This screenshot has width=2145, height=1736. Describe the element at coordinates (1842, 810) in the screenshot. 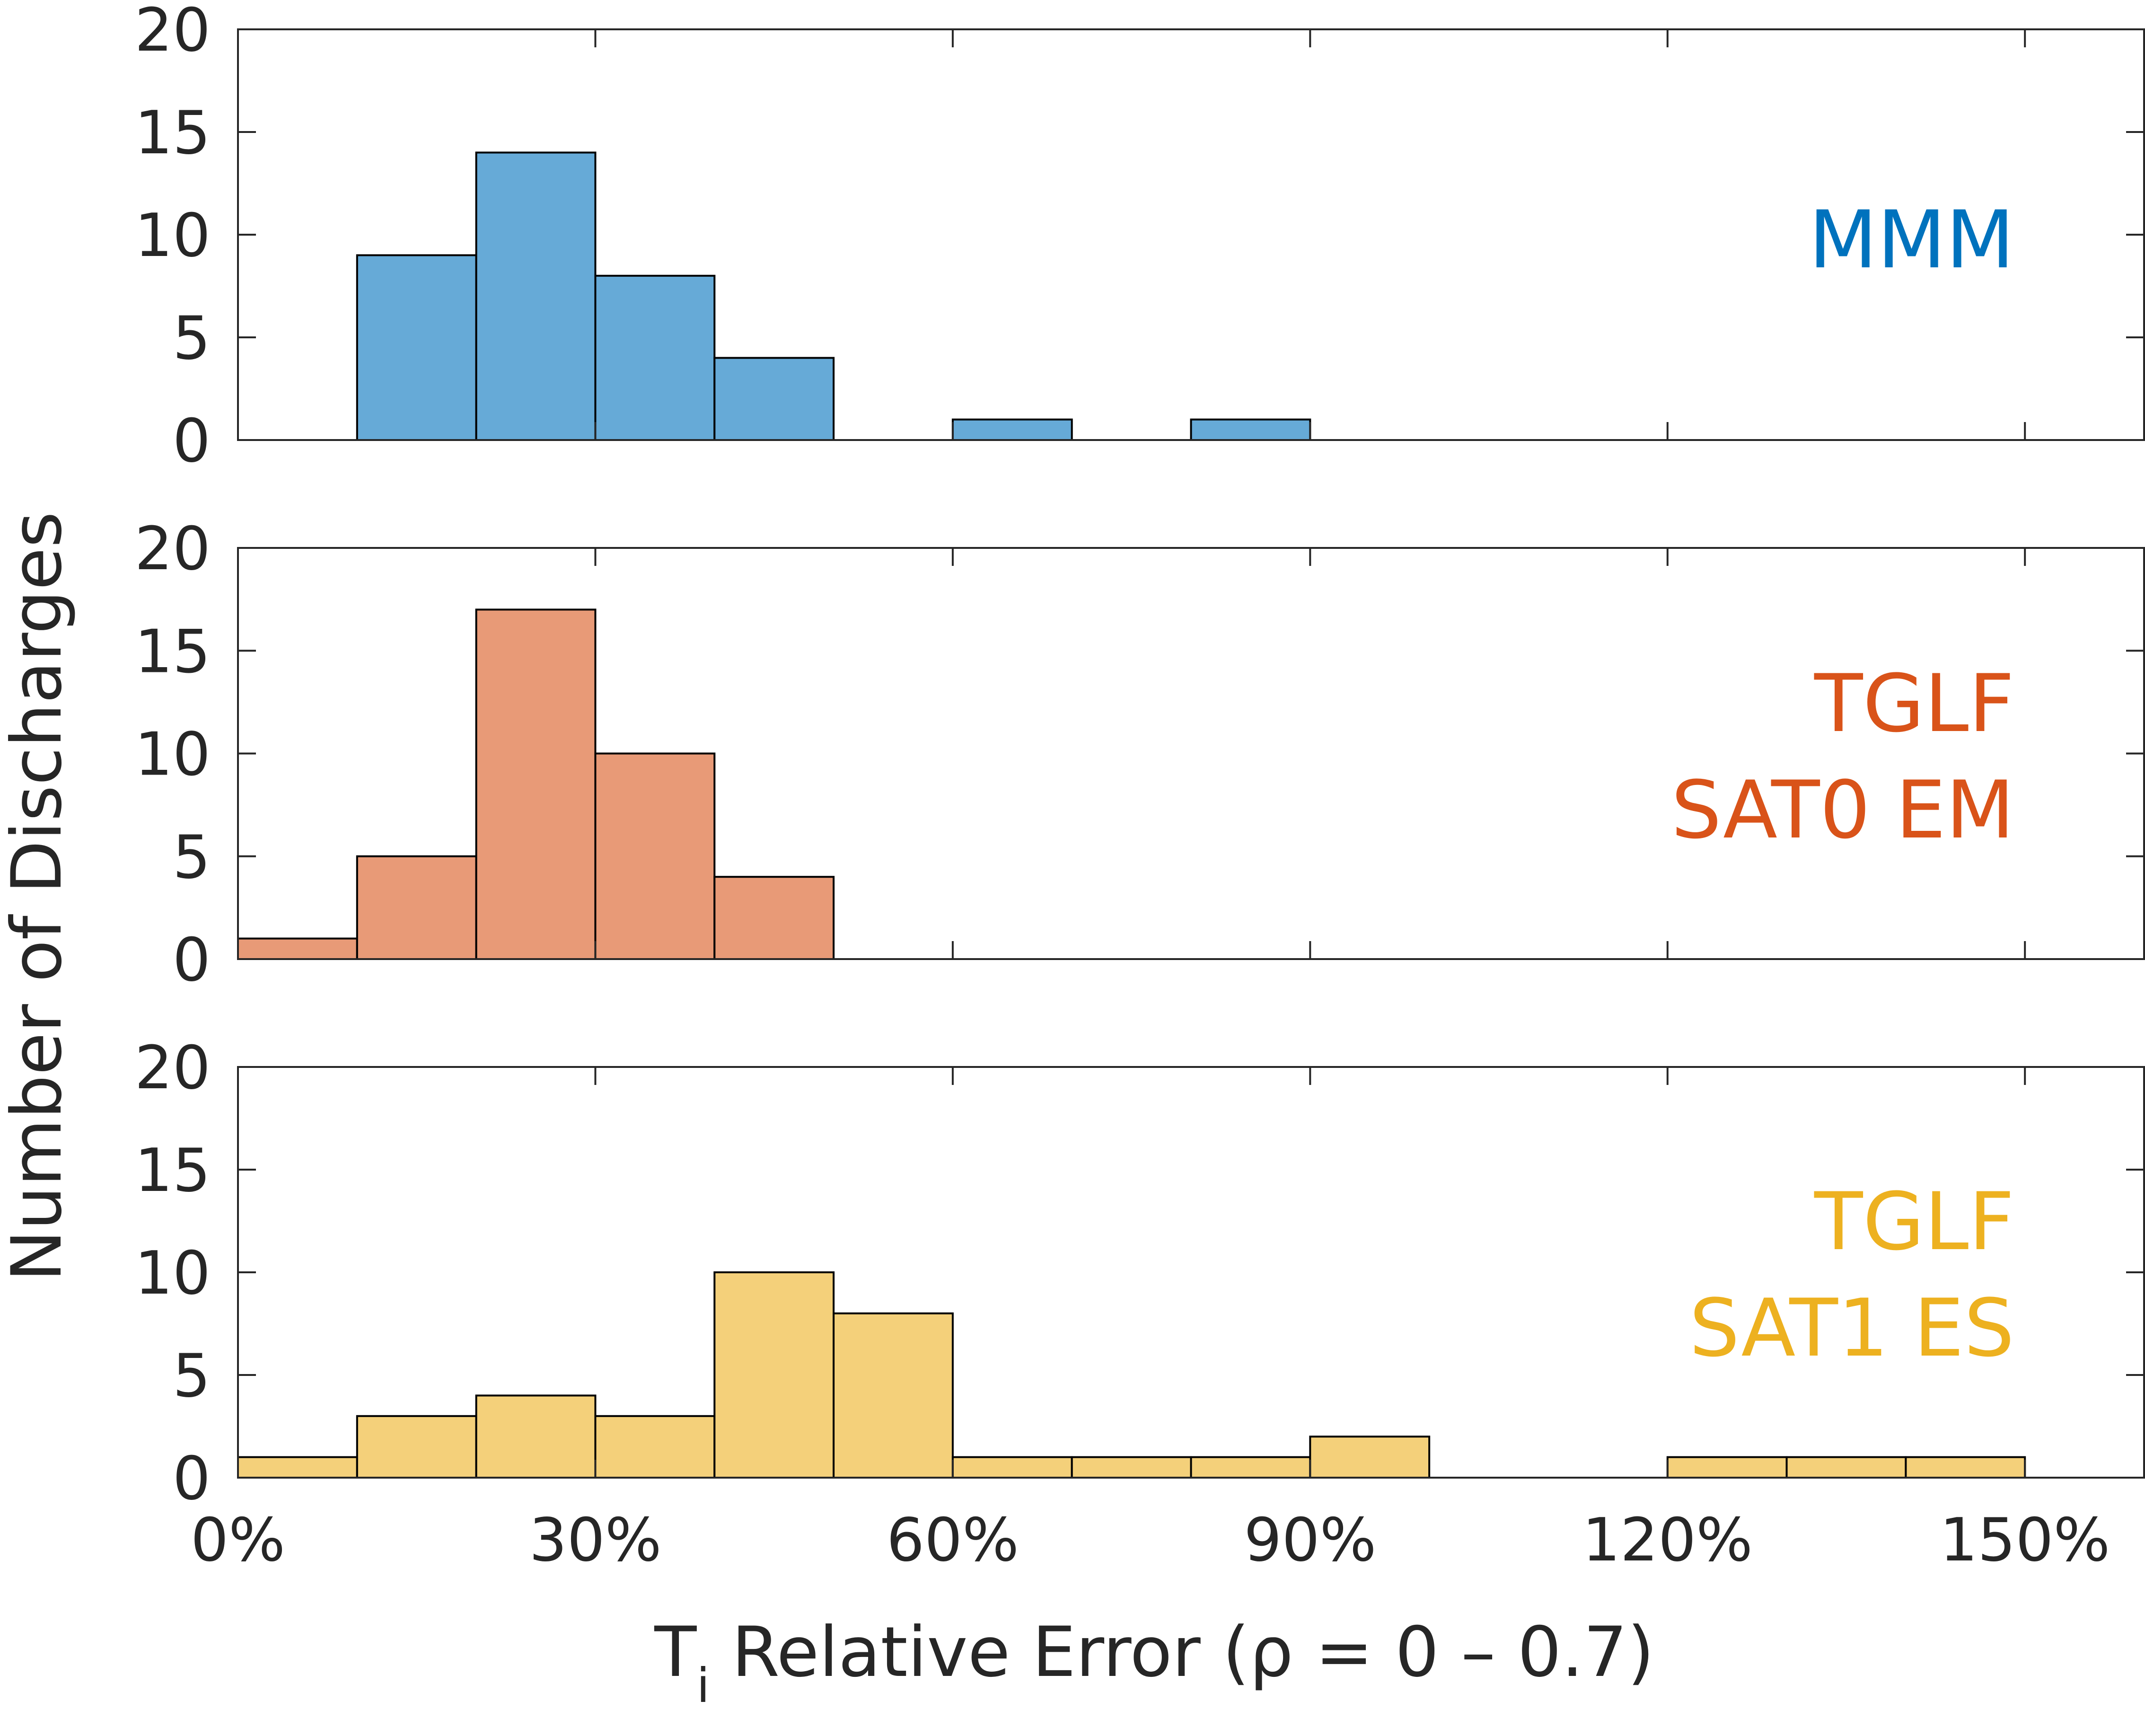

I see `panel-label-line: SAT0 EM` at that location.